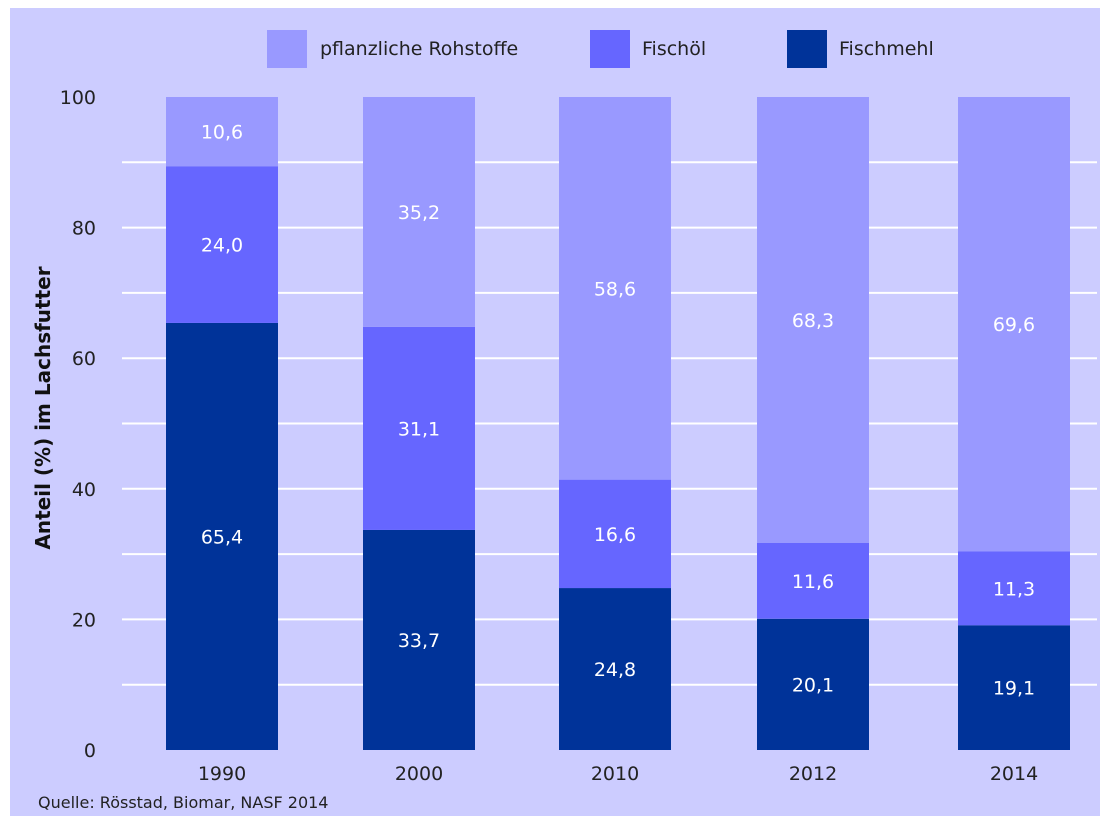 This screenshot has height=823, width=1107. Describe the element at coordinates (84, 490) in the screenshot. I see `y-tick-label: 40` at that location.